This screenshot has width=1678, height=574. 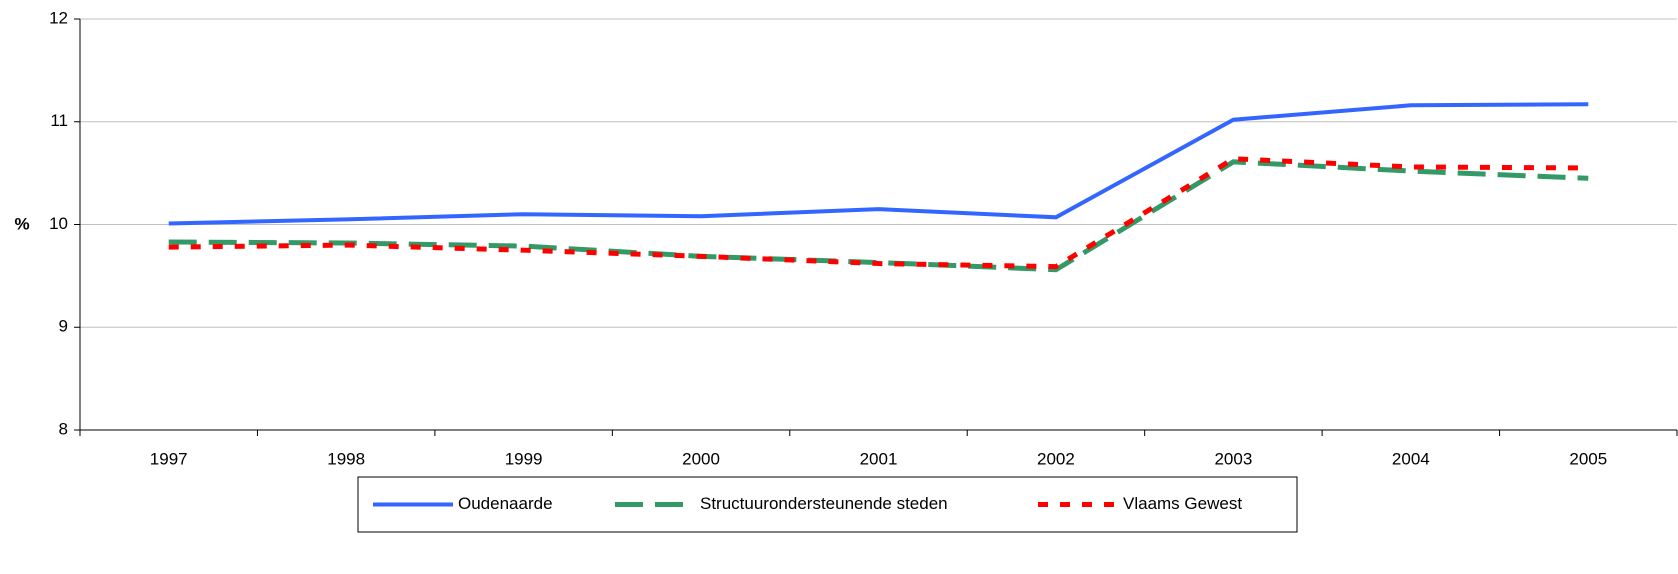 I want to click on y-tick-label: 9, so click(x=63, y=326).